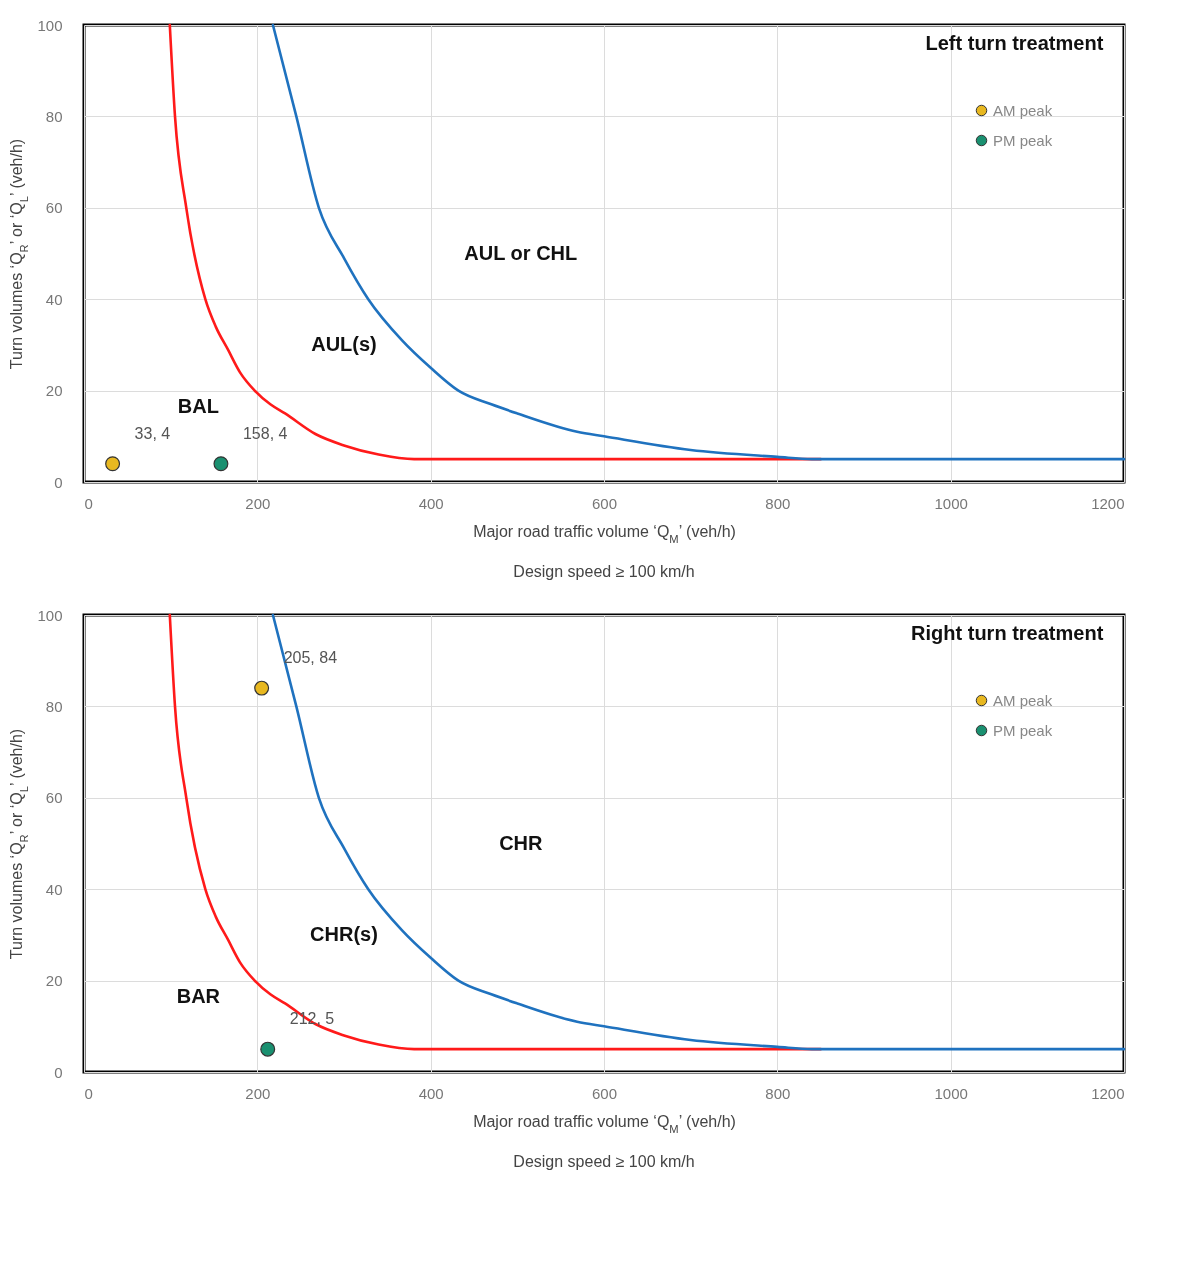 The height and width of the screenshot is (1261, 1184). Describe the element at coordinates (198, 995) in the screenshot. I see `annotation: BAR` at that location.